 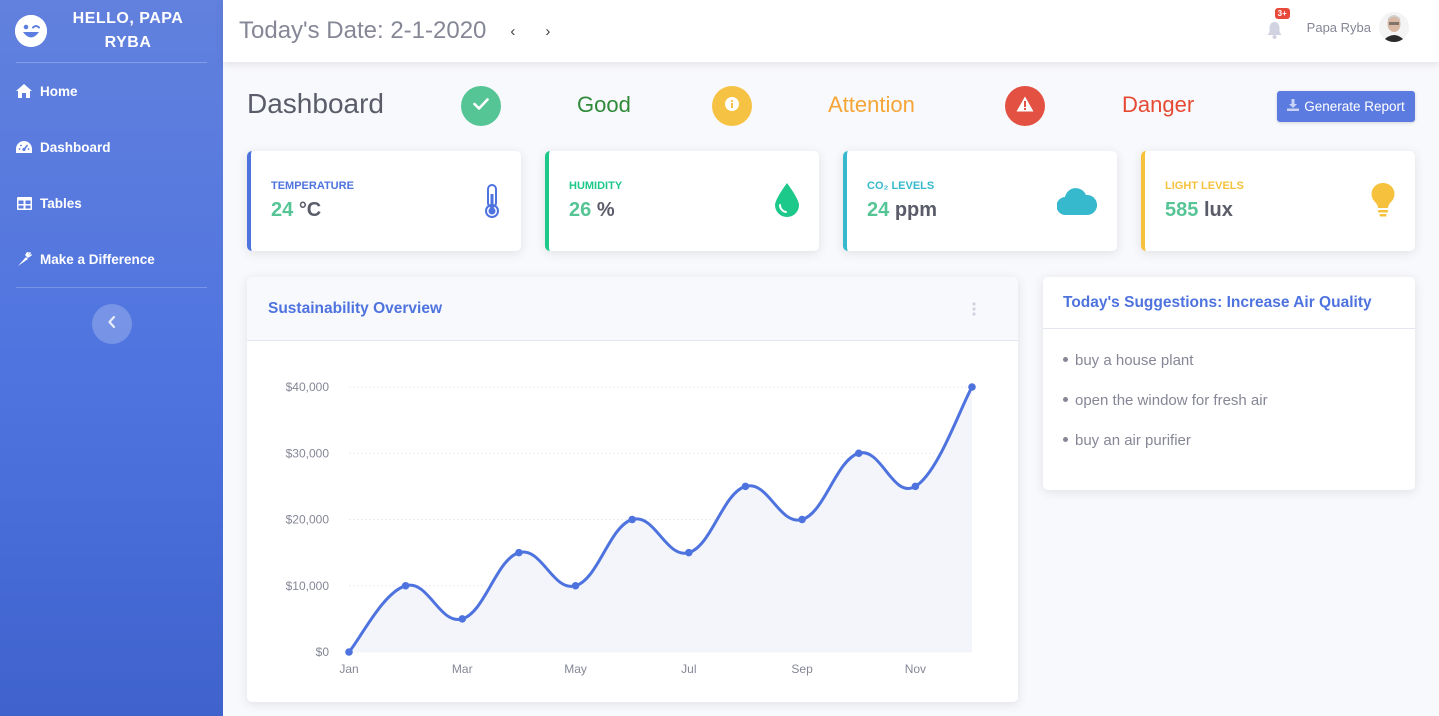 What do you see at coordinates (1158, 104) in the screenshot?
I see `status-danger-label: Danger` at bounding box center [1158, 104].